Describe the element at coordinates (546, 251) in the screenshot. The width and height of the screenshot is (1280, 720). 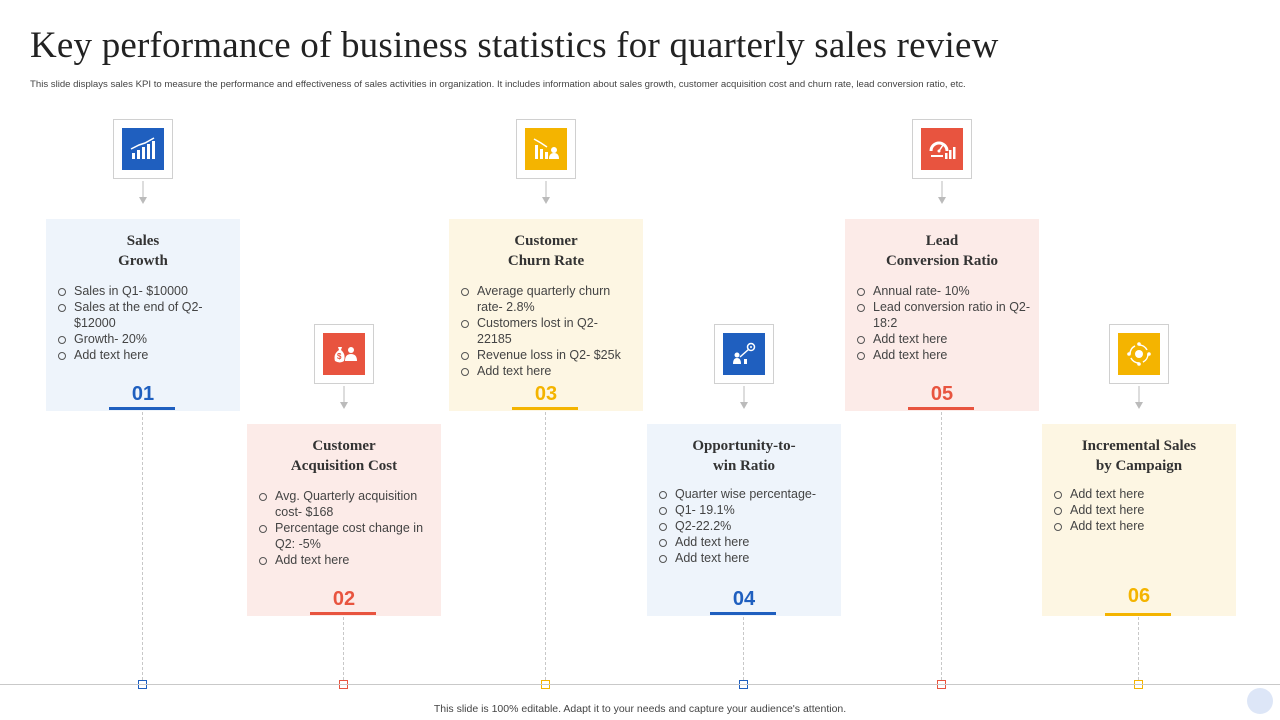
I see `card-title: Customer Churn Rate` at that location.